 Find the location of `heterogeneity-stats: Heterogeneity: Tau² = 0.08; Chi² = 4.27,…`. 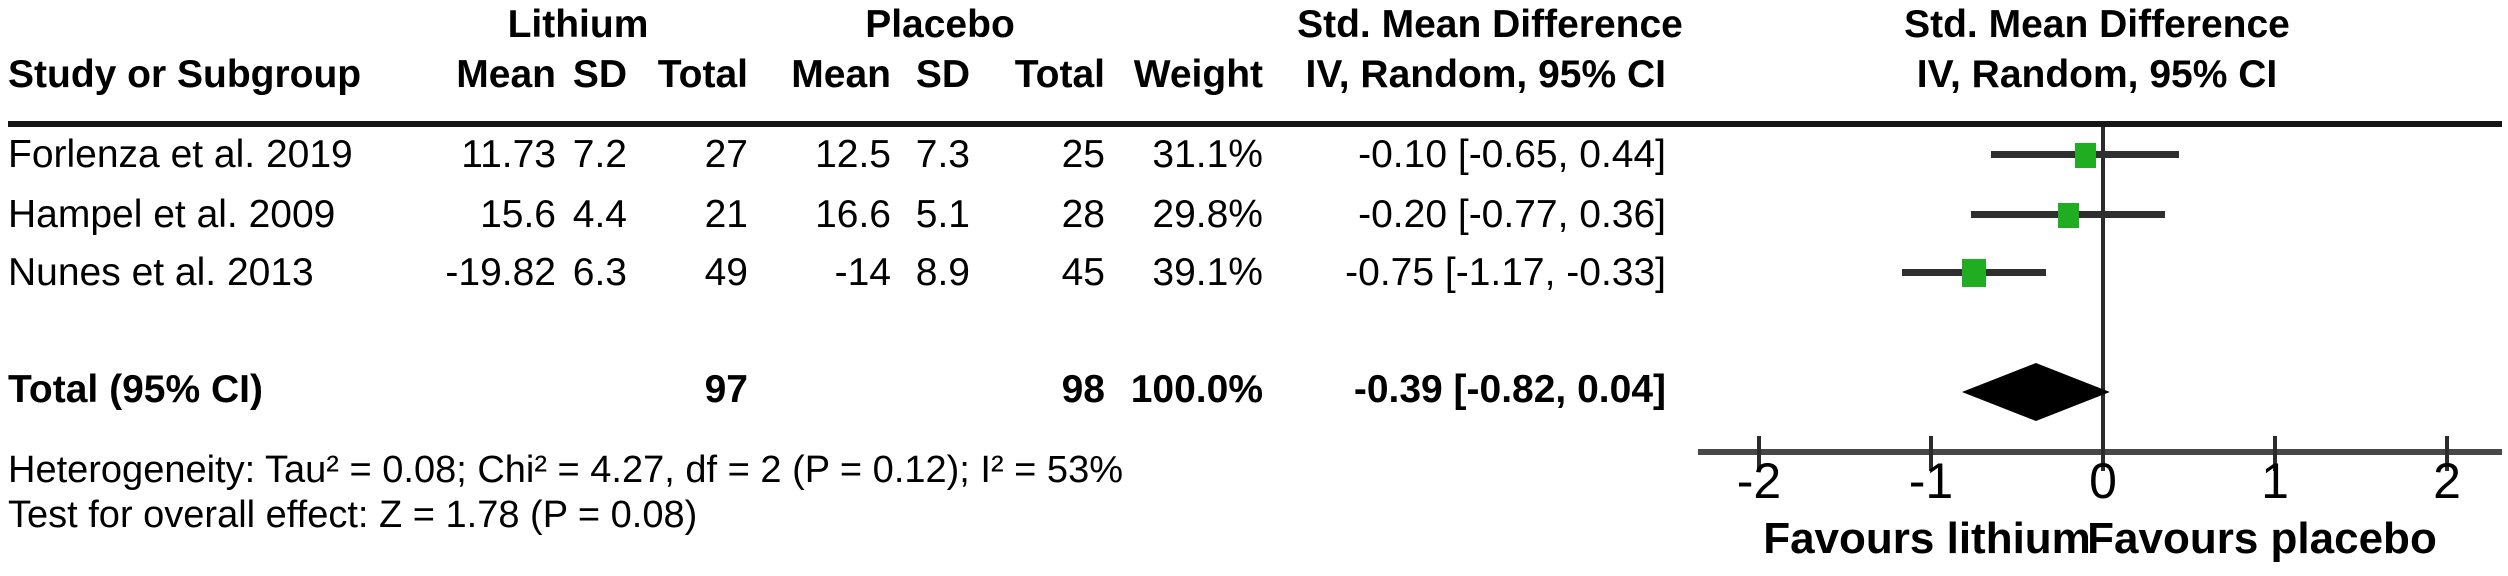

heterogeneity-stats: Heterogeneity: Tau² = 0.08; Chi² = 4.27,… is located at coordinates (565, 470).